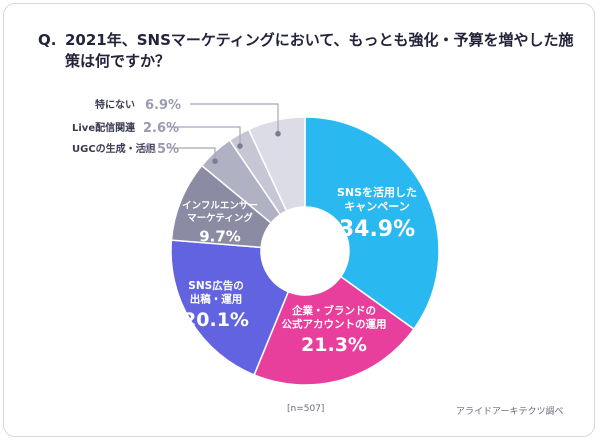  I want to click on slice-label-1: キャンペーン, so click(376, 206).